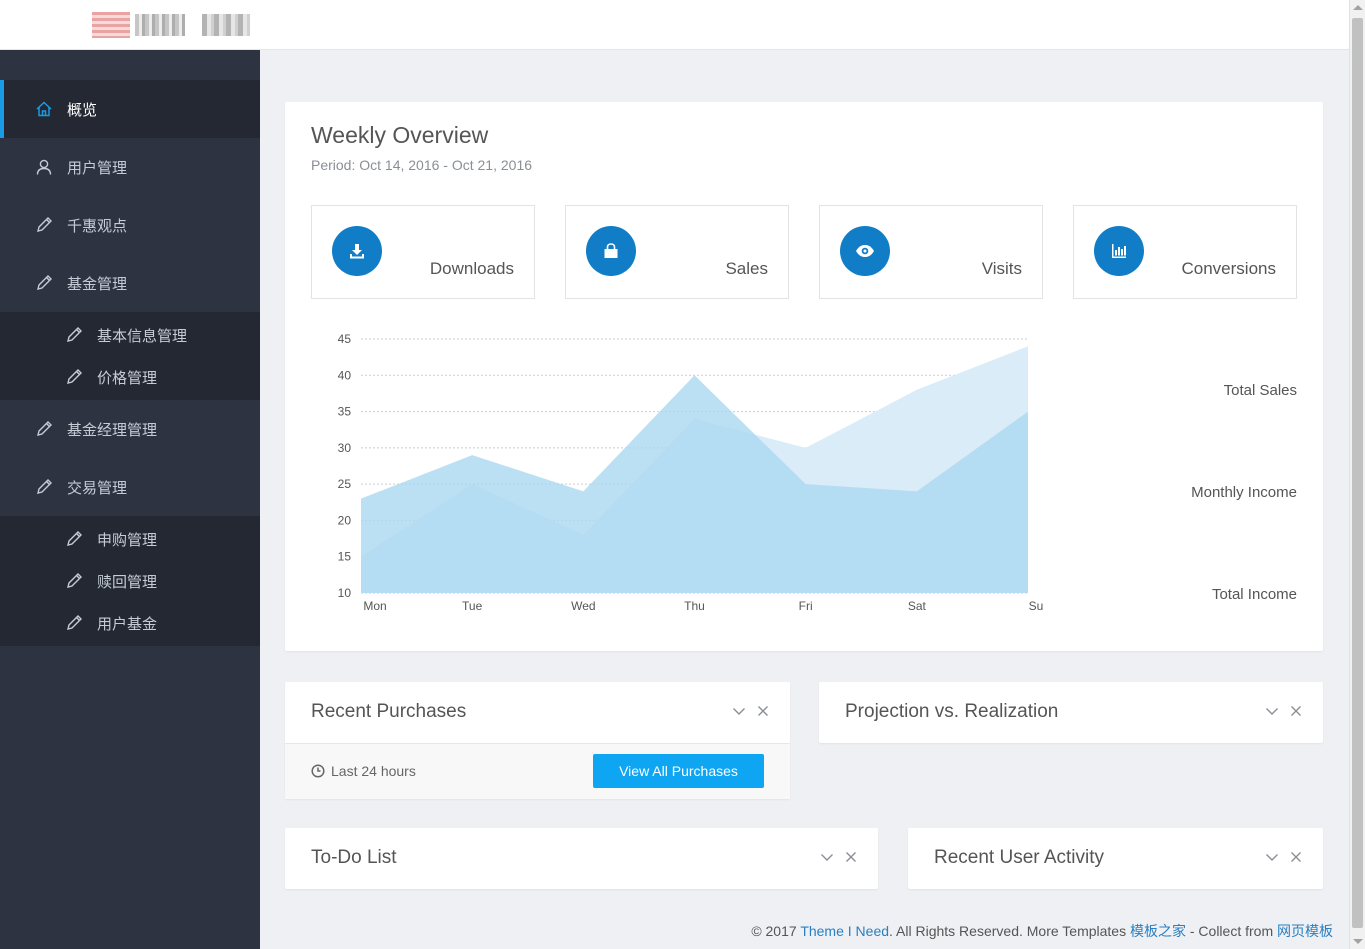 This screenshot has width=1365, height=949. I want to click on sidebar-item-label: 用户基金, so click(127, 624).